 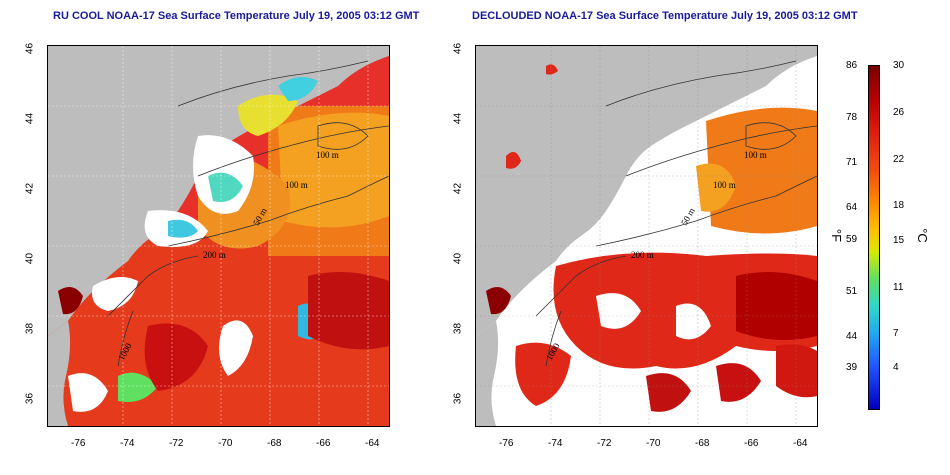 I want to click on celsius-tick: 11, so click(x=898, y=287).